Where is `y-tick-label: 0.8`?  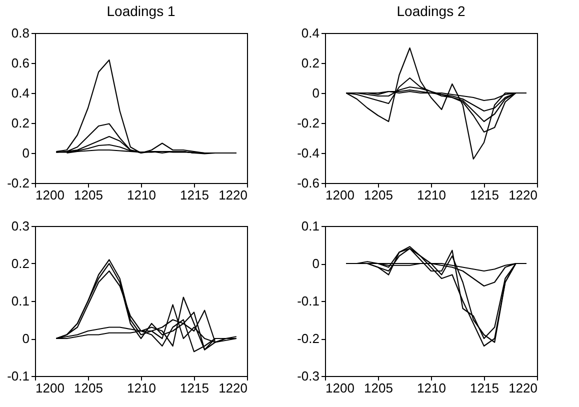 y-tick-label: 0.8 is located at coordinates (20, 33).